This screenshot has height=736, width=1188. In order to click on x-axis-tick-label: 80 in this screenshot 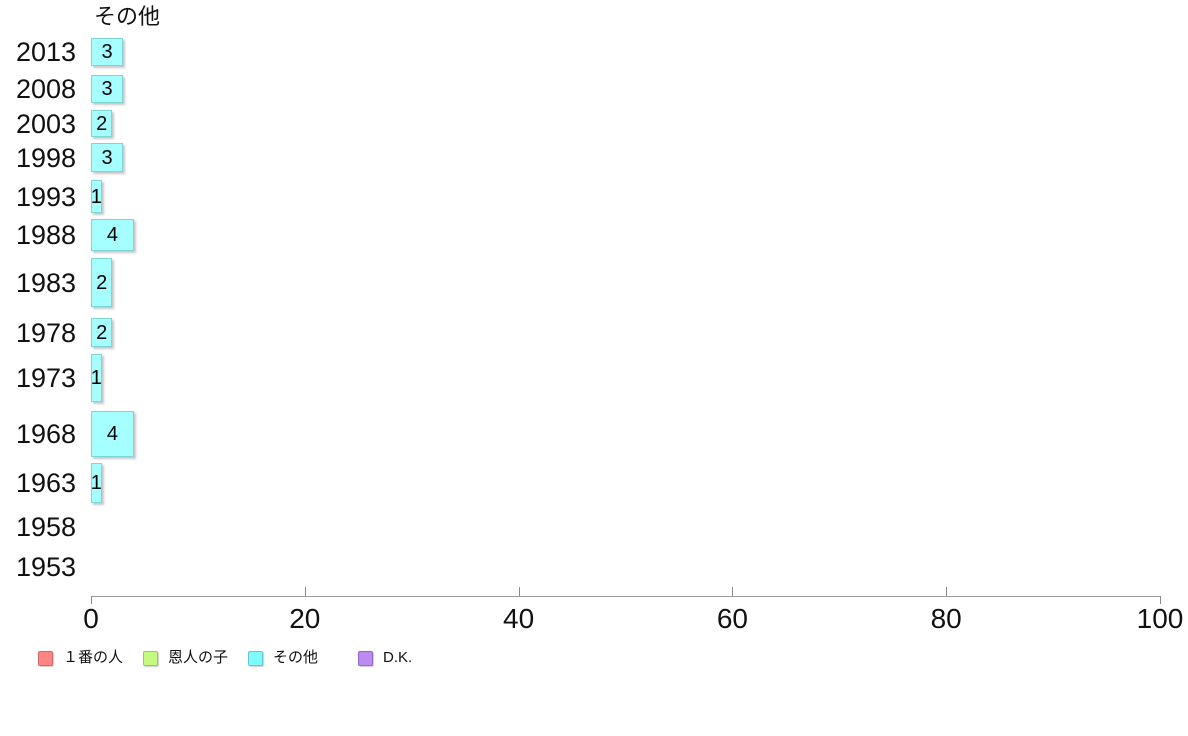, I will do `click(946, 618)`.